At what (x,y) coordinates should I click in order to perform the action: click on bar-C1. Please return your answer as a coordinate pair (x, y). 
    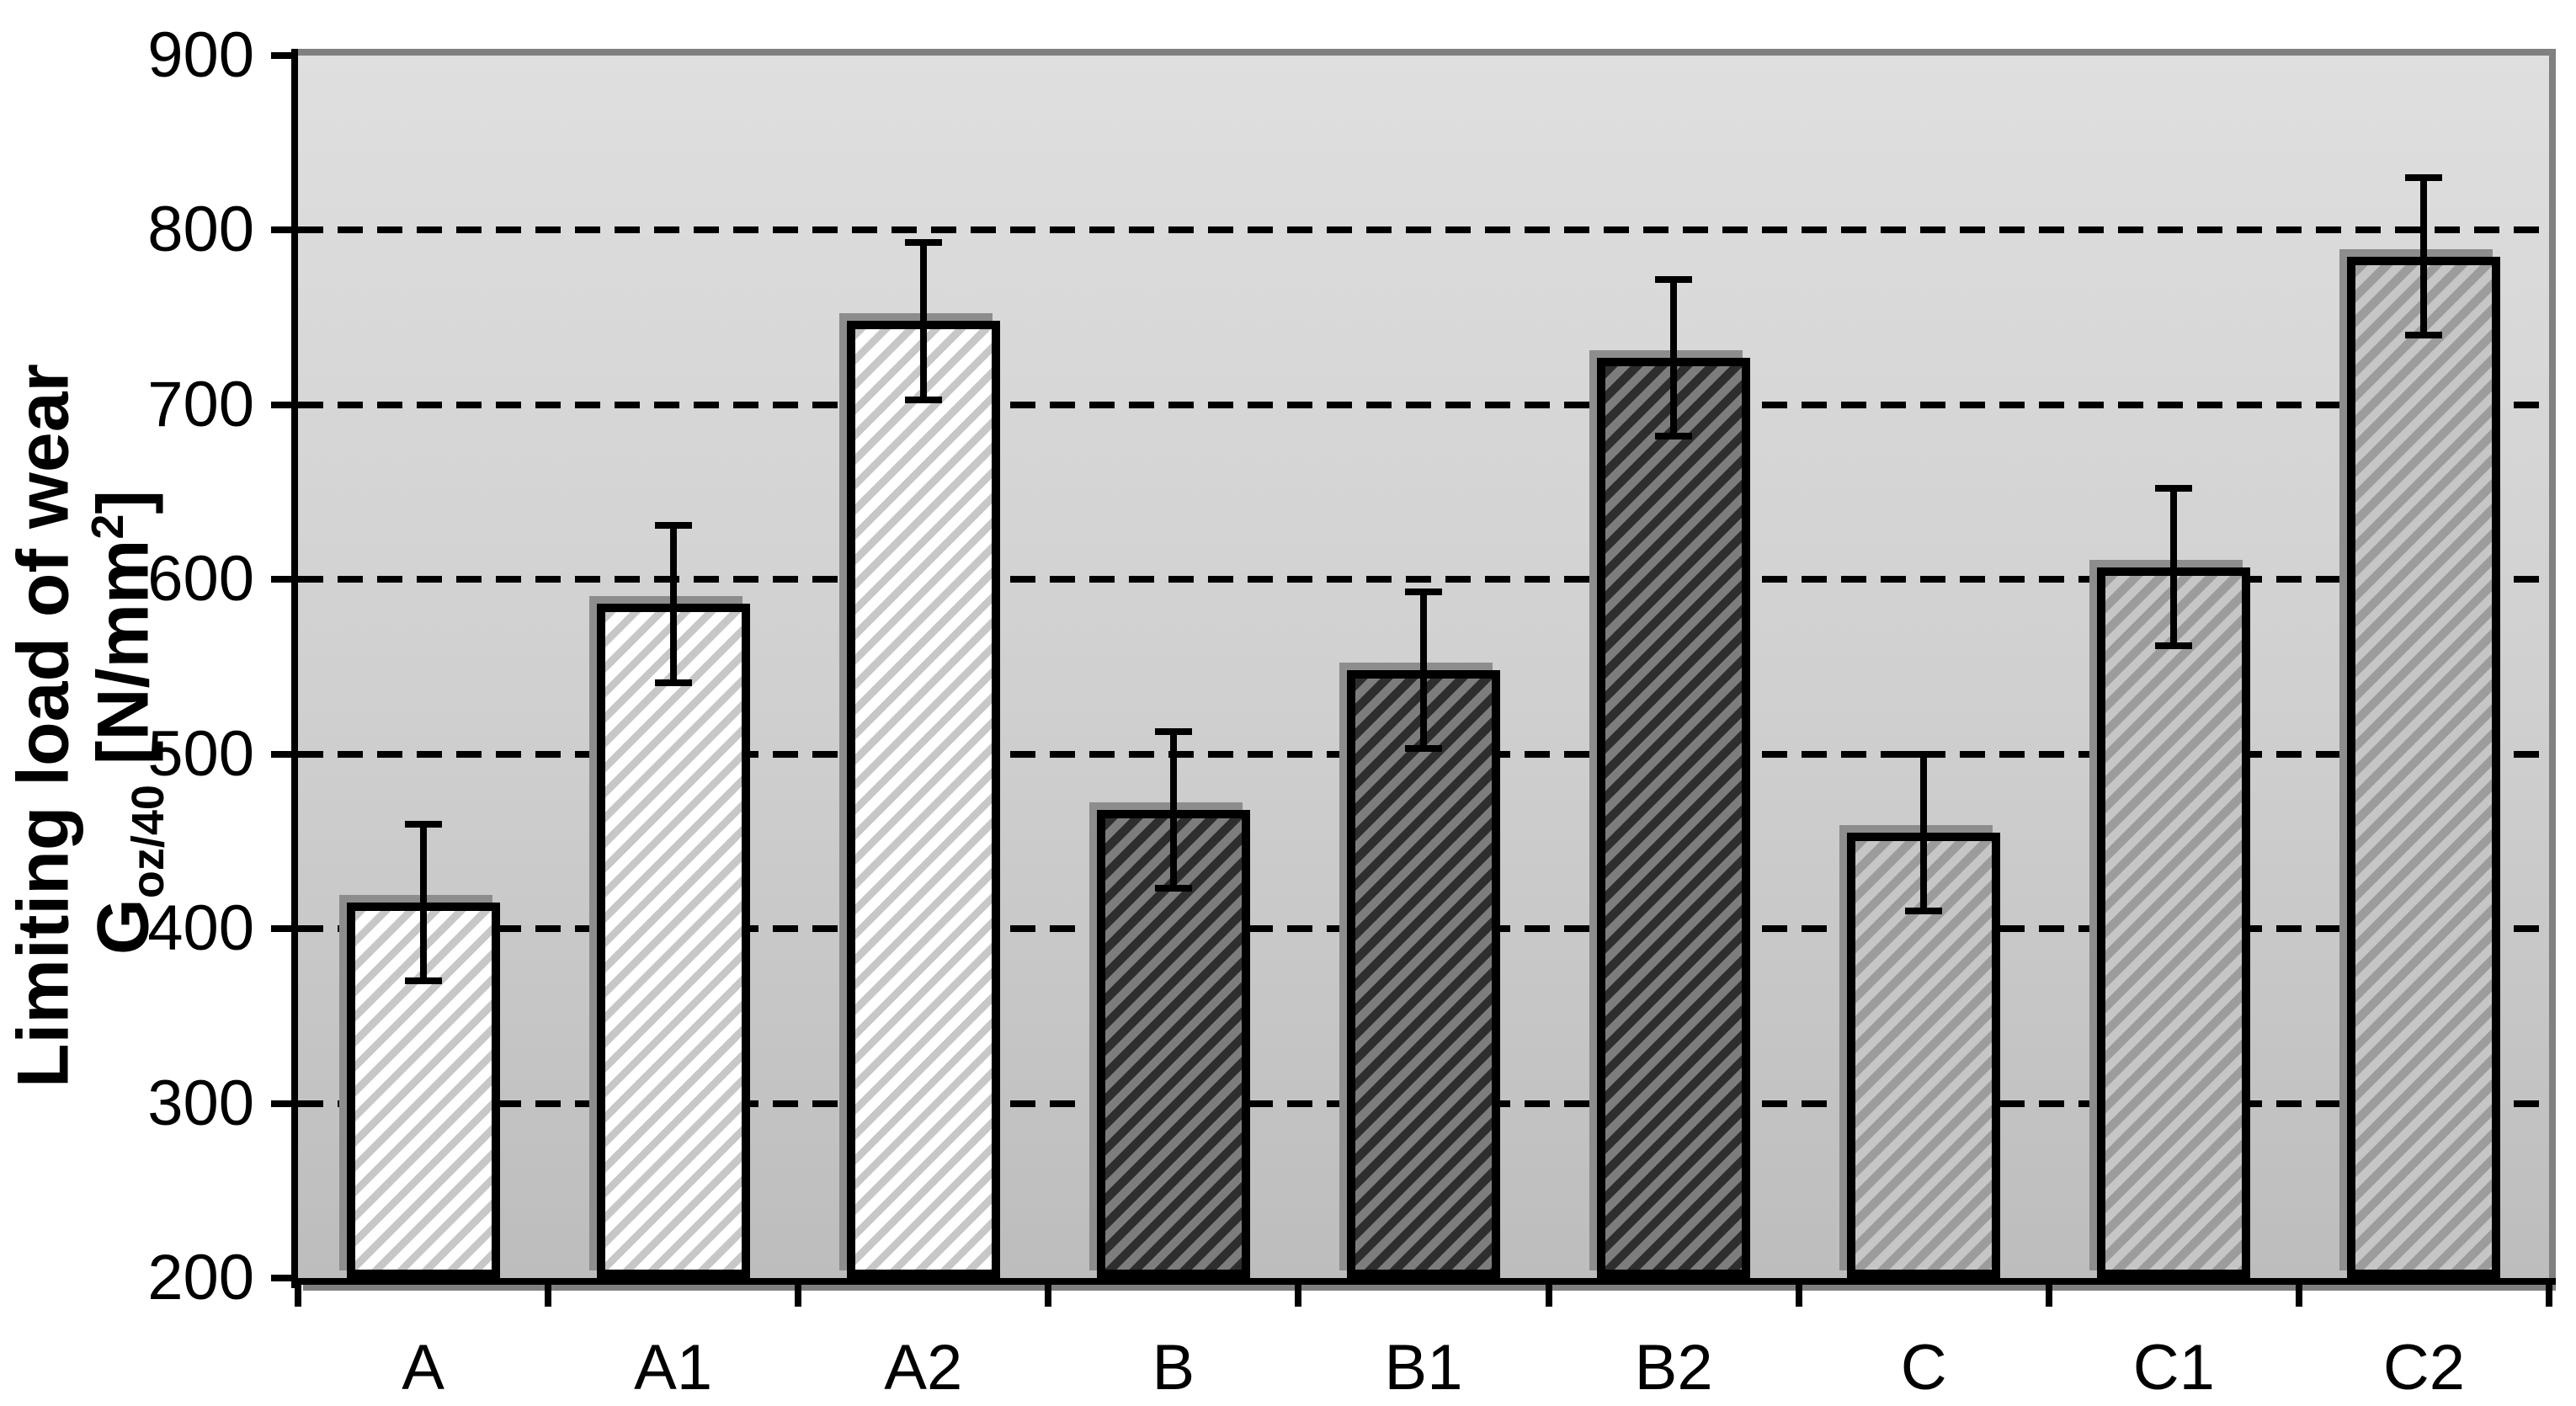
    Looking at the image, I should click on (2174, 922).